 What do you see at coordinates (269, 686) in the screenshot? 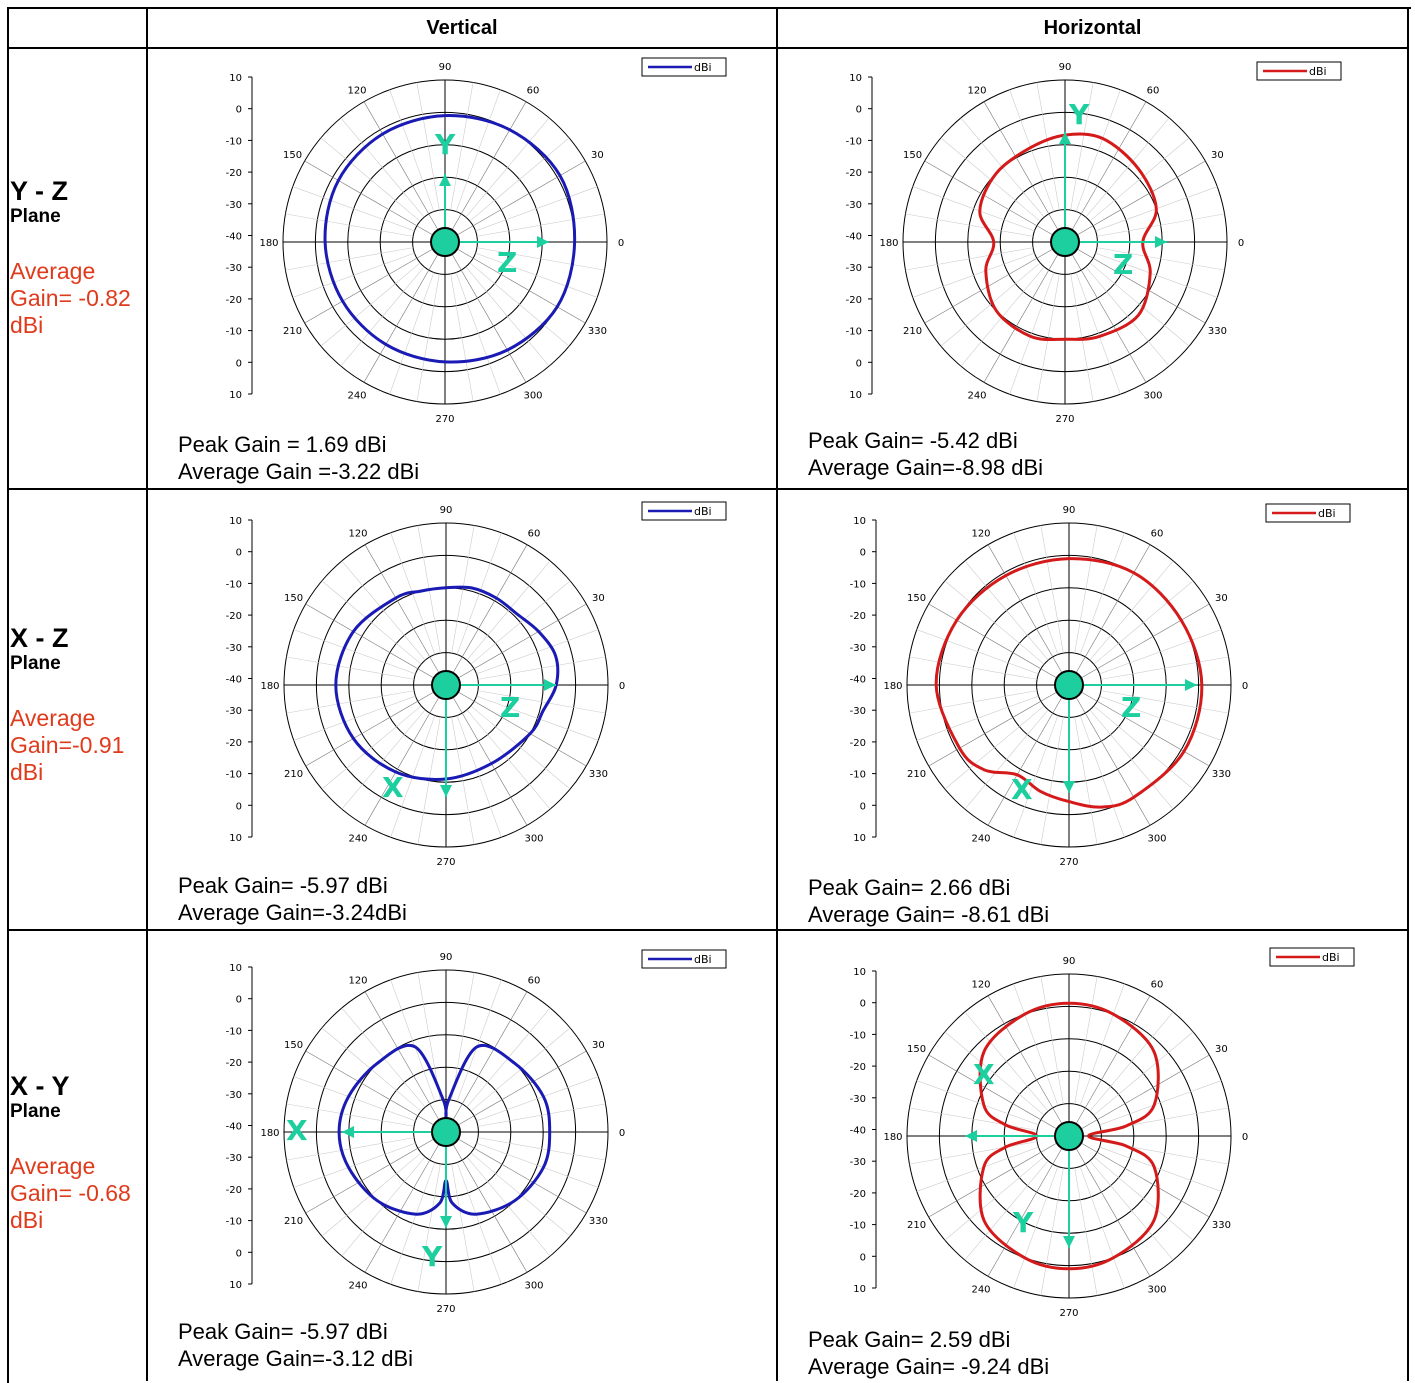
I see `angle-tick-label: 180` at bounding box center [269, 686].